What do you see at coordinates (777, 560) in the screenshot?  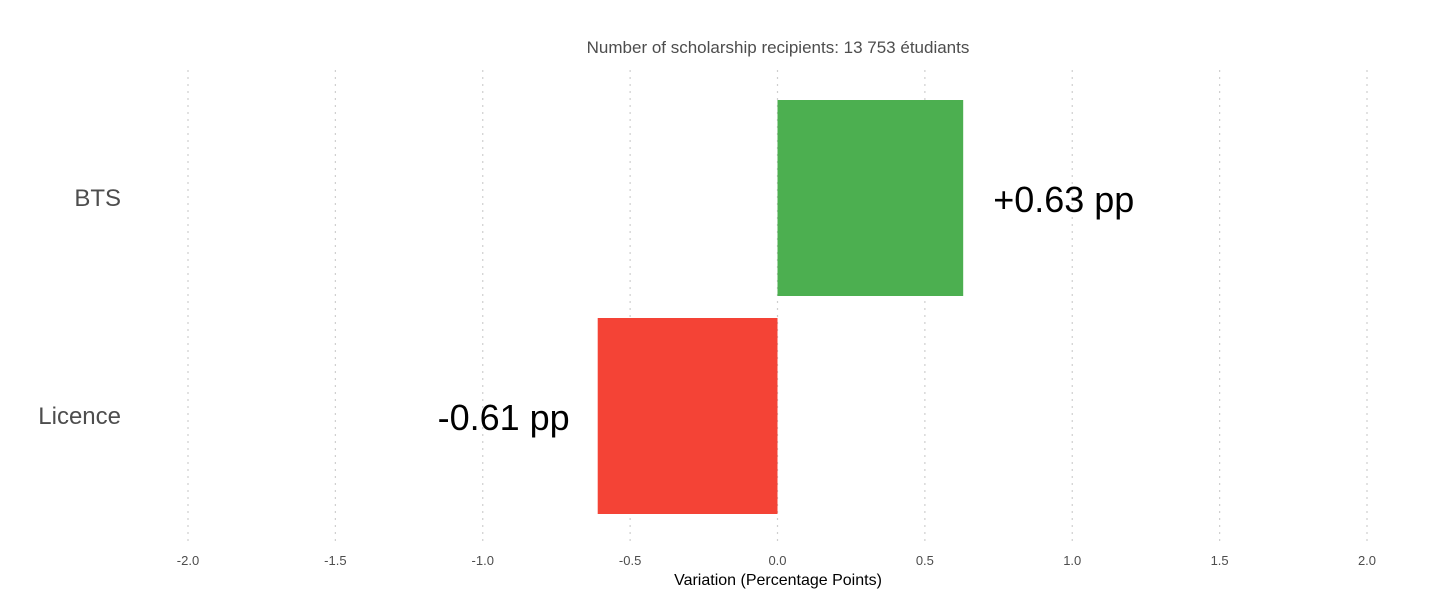 I see `x-tick-label: 0.0` at bounding box center [777, 560].